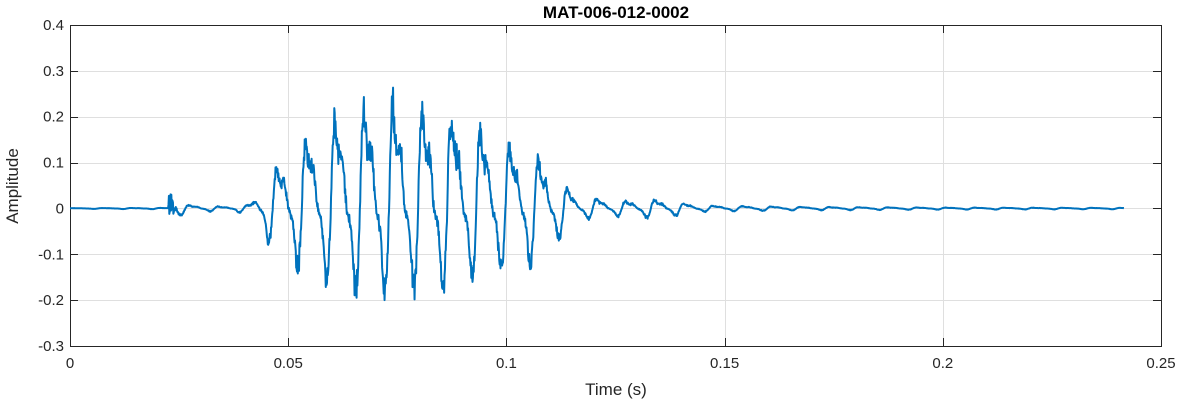 This screenshot has height=404, width=1182. Describe the element at coordinates (942, 363) in the screenshot. I see `x-tick-label: 0.2` at that location.